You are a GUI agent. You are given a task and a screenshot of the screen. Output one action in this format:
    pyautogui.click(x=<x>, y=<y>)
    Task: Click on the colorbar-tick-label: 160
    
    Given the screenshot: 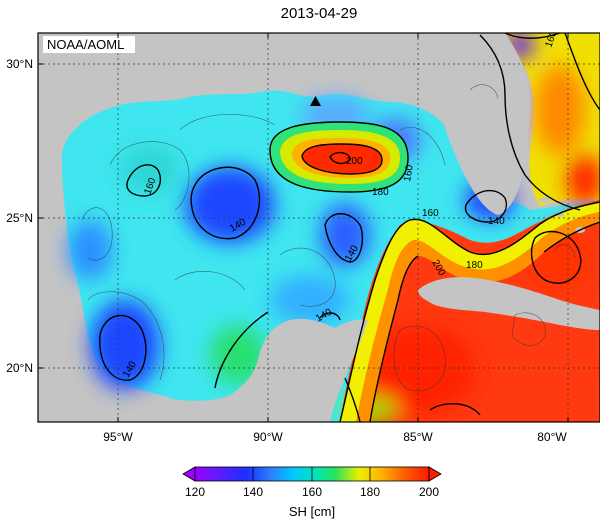 What is the action you would take?
    pyautogui.click(x=312, y=492)
    